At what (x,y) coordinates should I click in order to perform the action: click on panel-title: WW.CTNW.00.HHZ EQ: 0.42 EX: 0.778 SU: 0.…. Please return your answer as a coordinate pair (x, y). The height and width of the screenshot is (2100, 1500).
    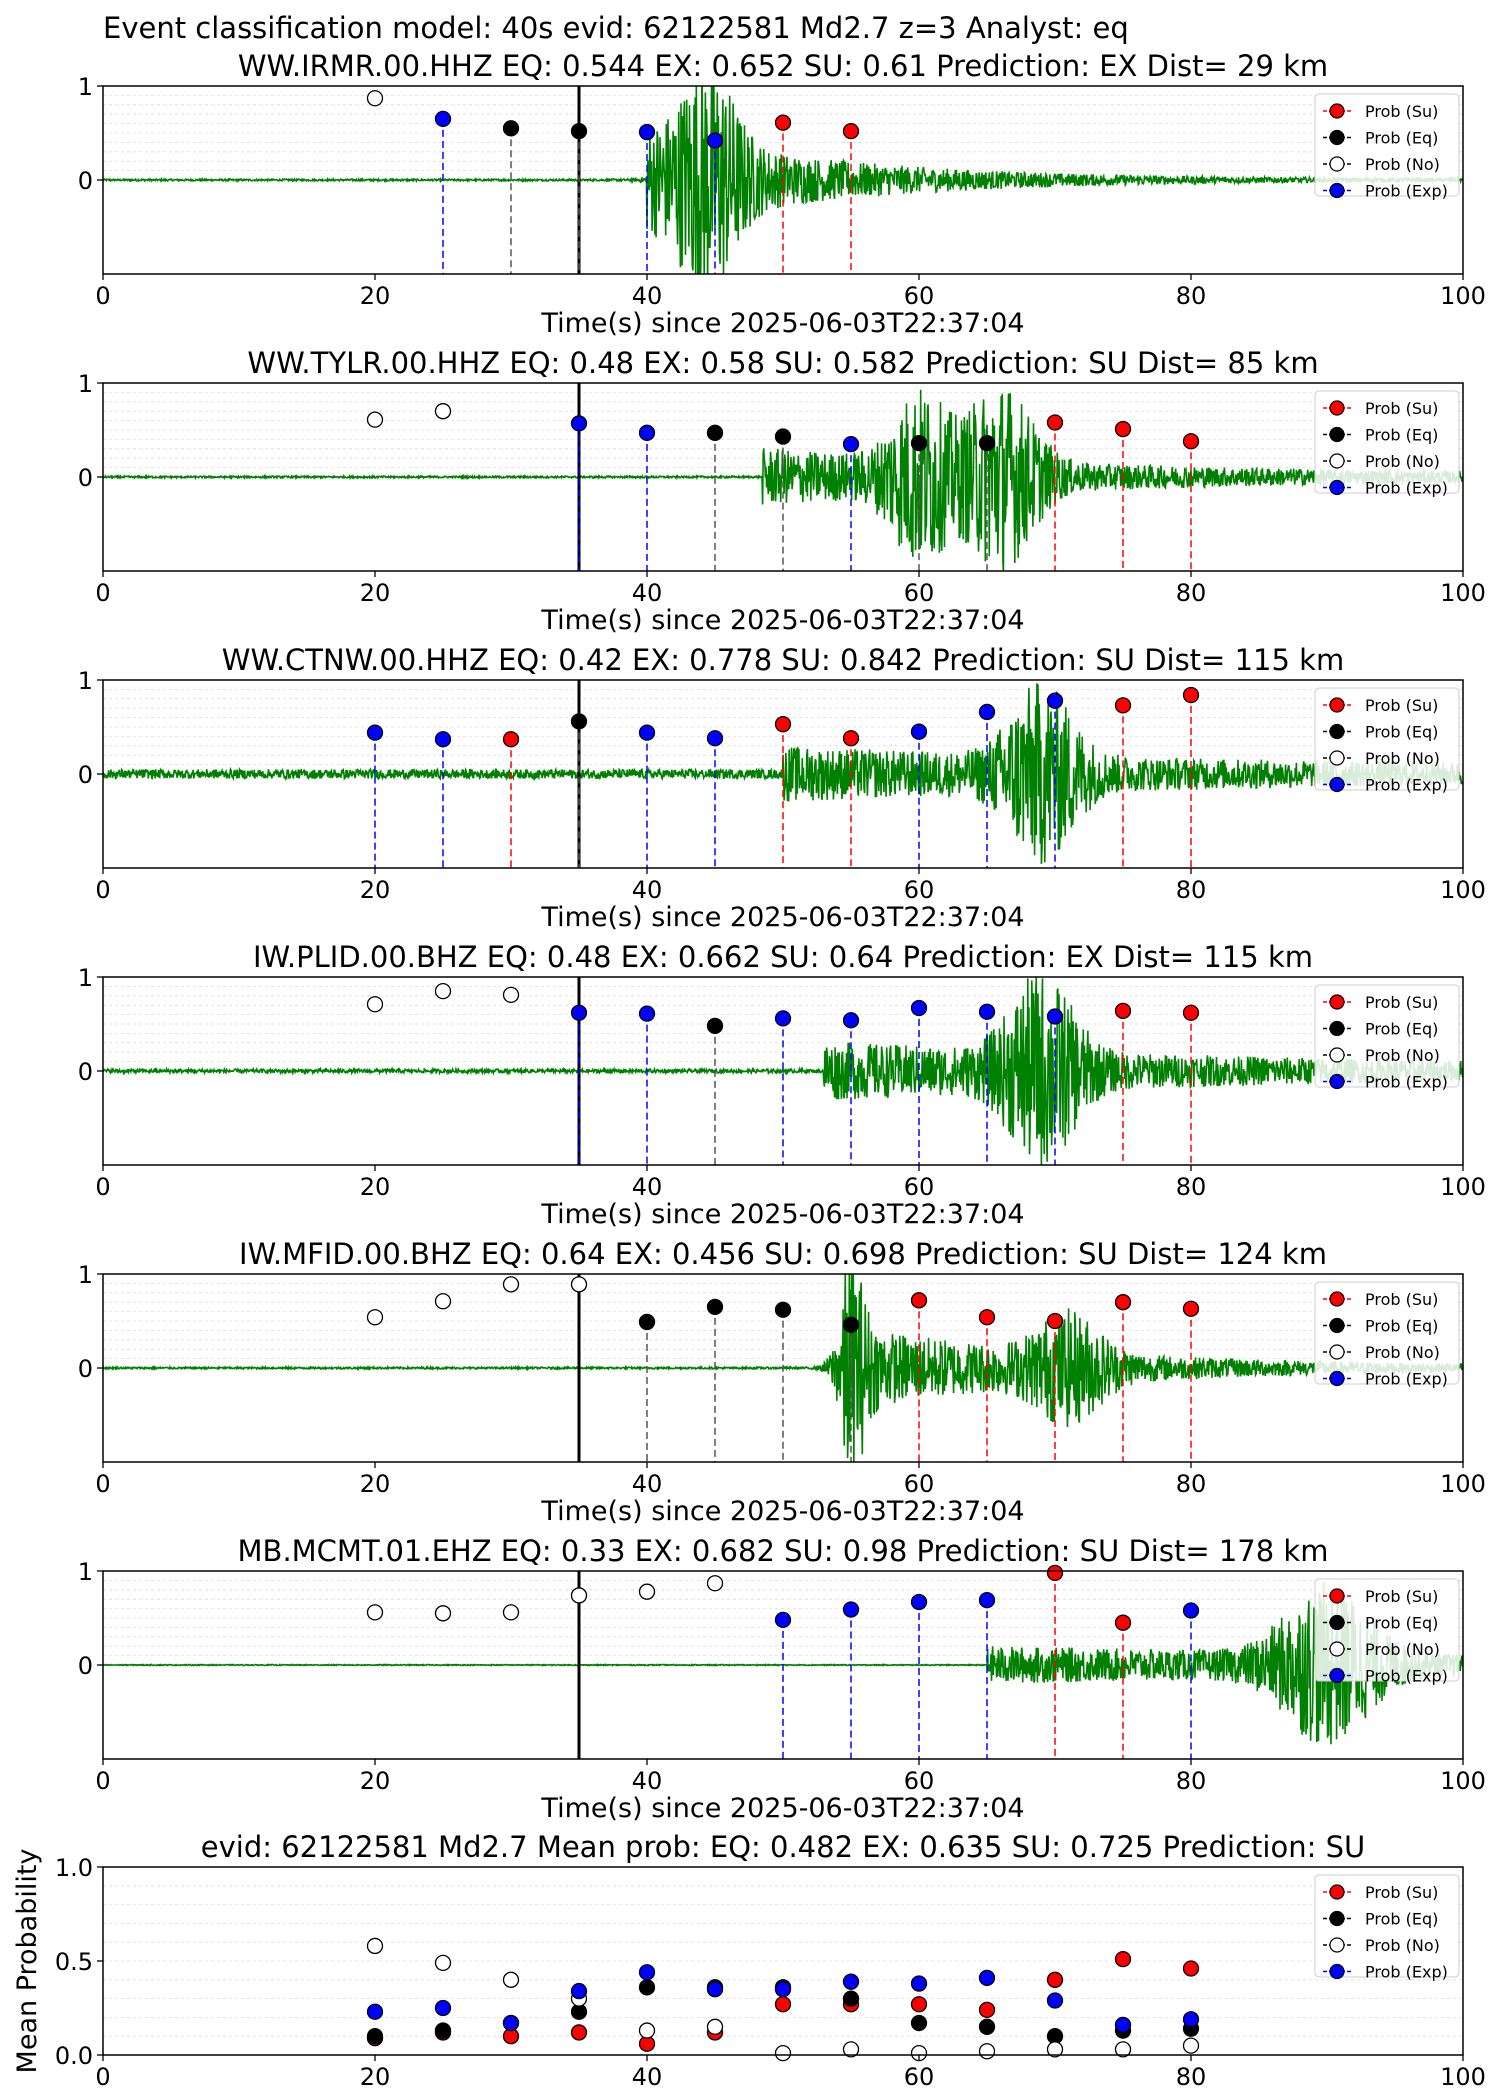
    Looking at the image, I should click on (783, 660).